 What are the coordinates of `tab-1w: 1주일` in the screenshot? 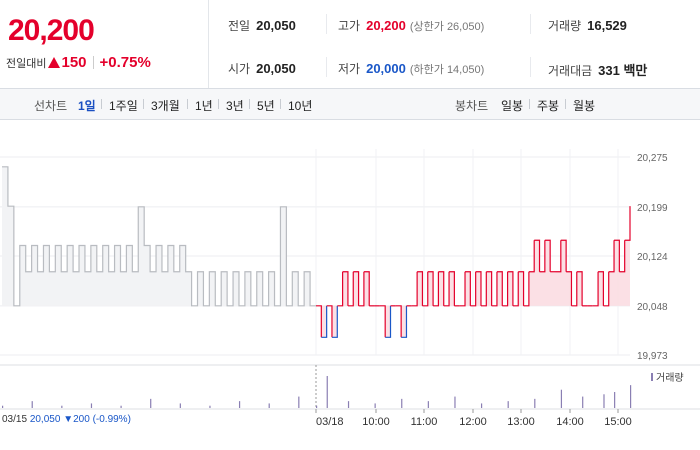 It's located at (123, 106).